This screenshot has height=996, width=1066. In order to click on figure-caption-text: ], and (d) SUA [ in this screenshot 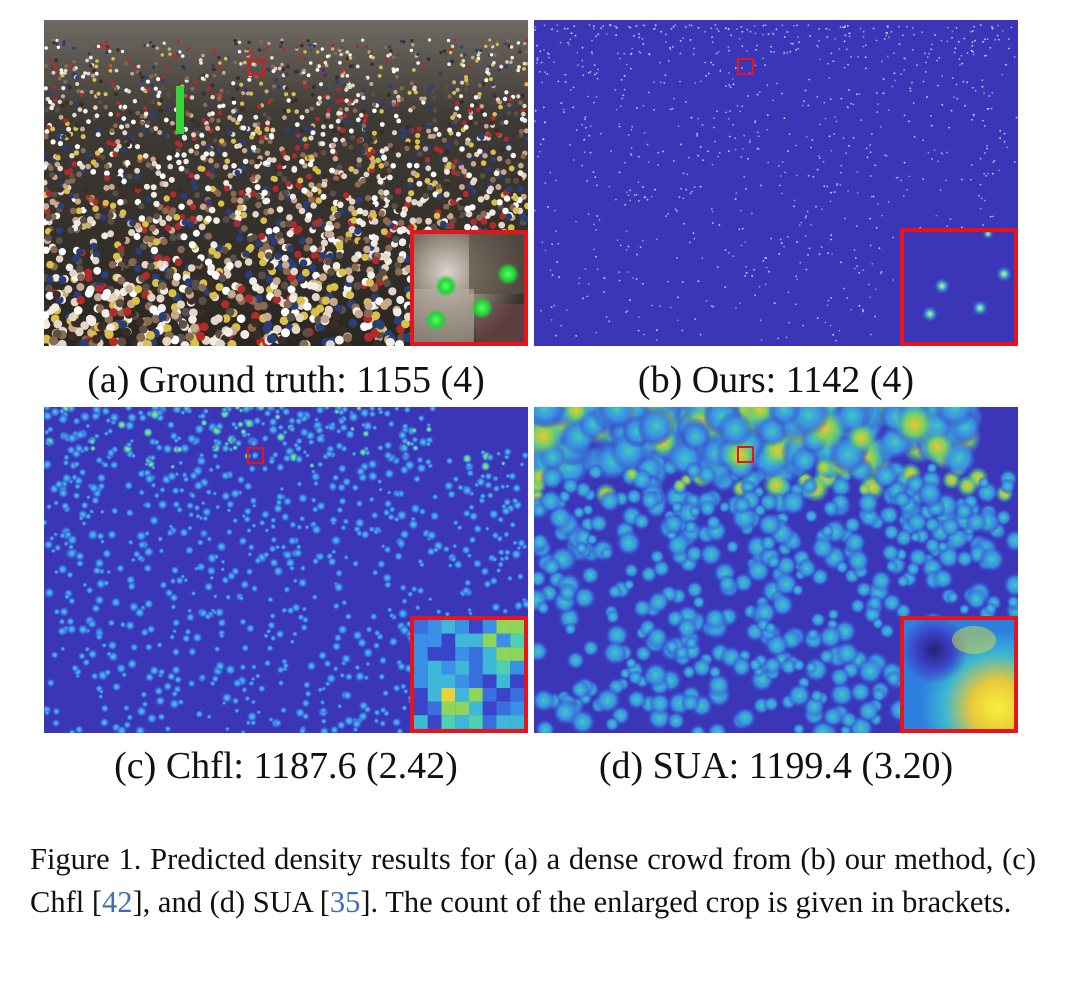, I will do `click(231, 902)`.